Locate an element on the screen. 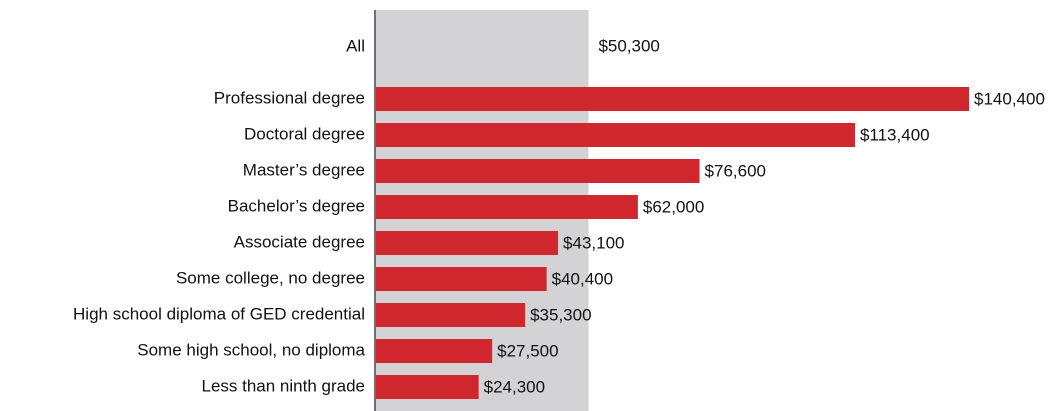 This screenshot has height=411, width=1063. category-label: Doctoral degree is located at coordinates (304, 133).